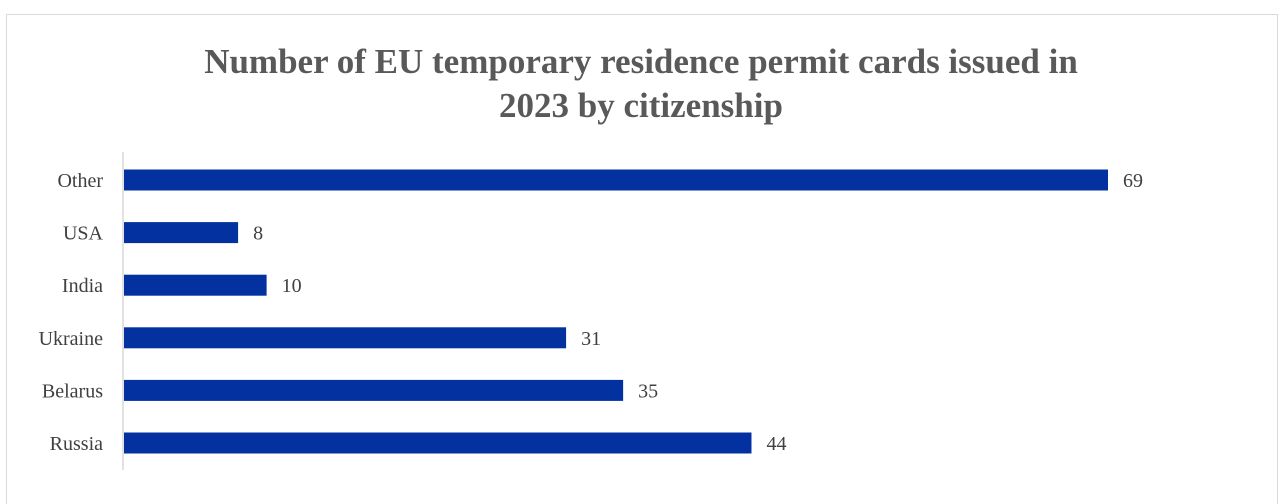 Image resolution: width=1282 pixels, height=504 pixels. I want to click on chart-title-line-2: 2023 by citizenship, so click(641, 105).